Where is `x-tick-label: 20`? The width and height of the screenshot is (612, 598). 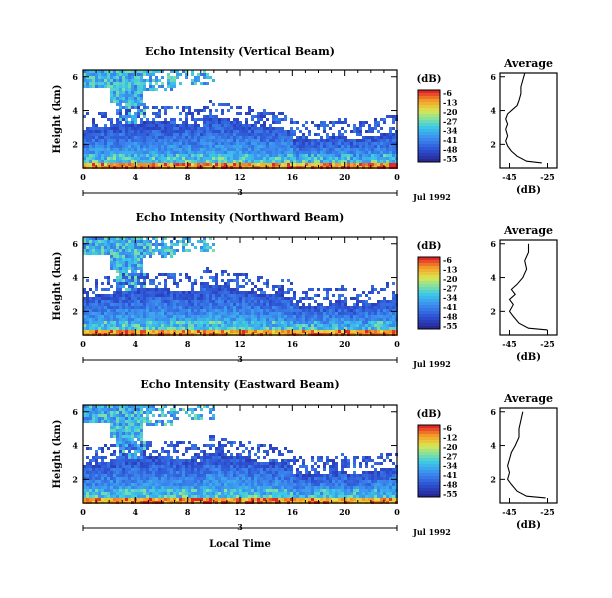 x-tick-label: 20 is located at coordinates (345, 177).